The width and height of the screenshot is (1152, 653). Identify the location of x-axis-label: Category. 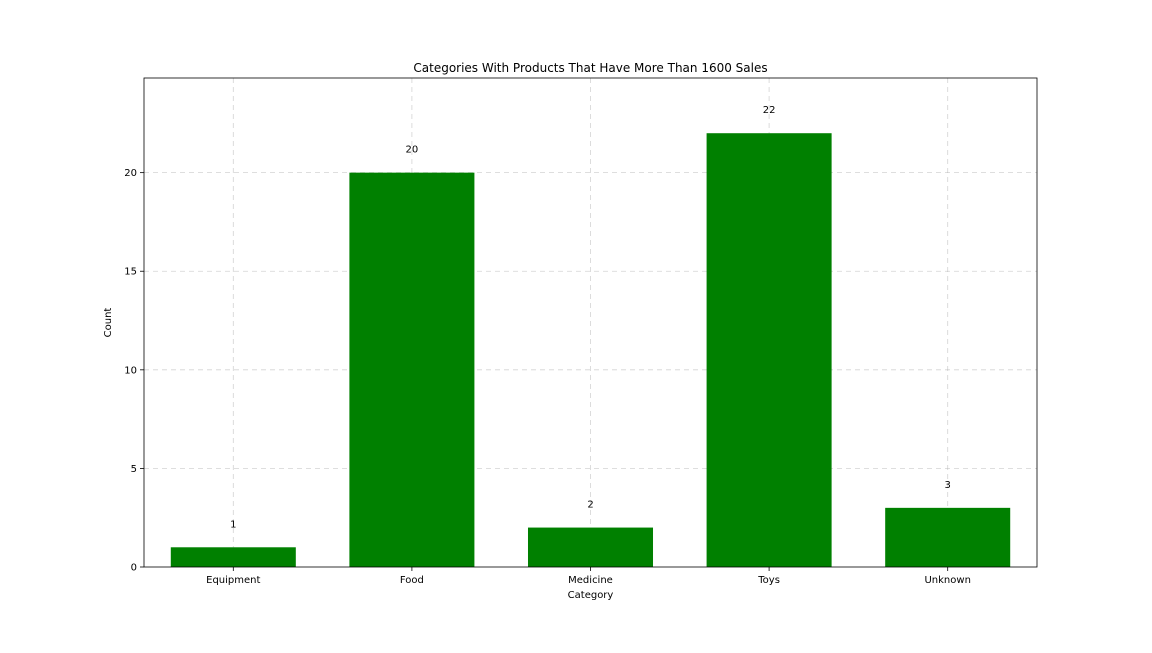
(591, 595).